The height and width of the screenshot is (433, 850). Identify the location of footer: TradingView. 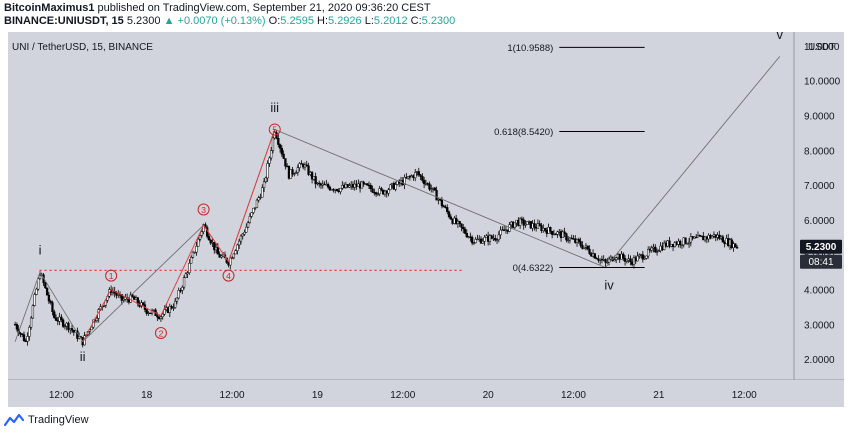
(46, 420).